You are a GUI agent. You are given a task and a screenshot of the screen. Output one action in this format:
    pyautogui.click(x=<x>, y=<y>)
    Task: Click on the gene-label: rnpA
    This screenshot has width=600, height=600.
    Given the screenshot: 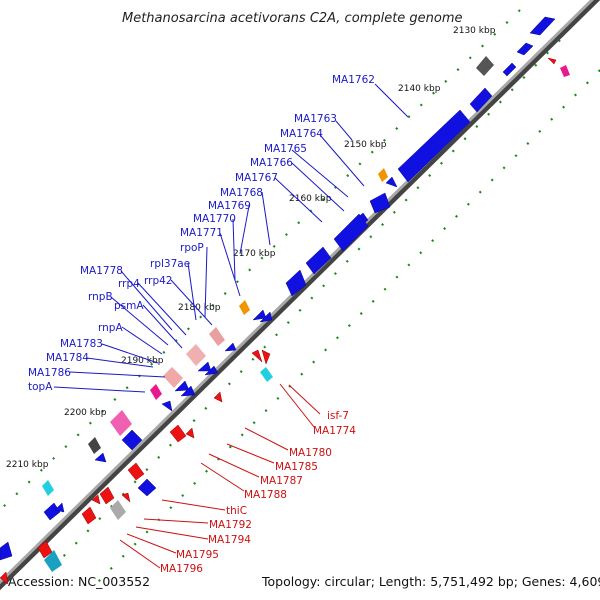 What is the action you would take?
    pyautogui.click(x=110, y=328)
    